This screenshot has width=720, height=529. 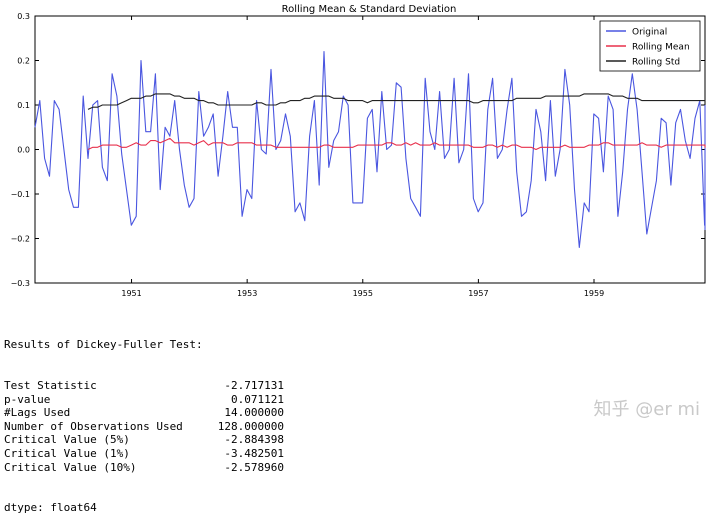 What do you see at coordinates (257, 399) in the screenshot?
I see `results-row-value: 0.071121` at bounding box center [257, 399].